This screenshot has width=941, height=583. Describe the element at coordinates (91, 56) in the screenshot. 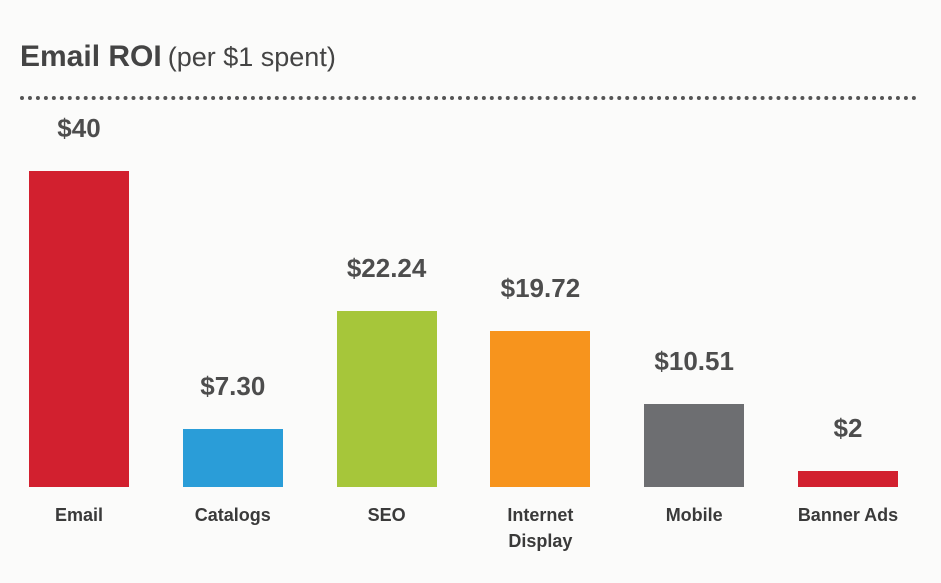

I see `chart-title: Email ROI` at that location.